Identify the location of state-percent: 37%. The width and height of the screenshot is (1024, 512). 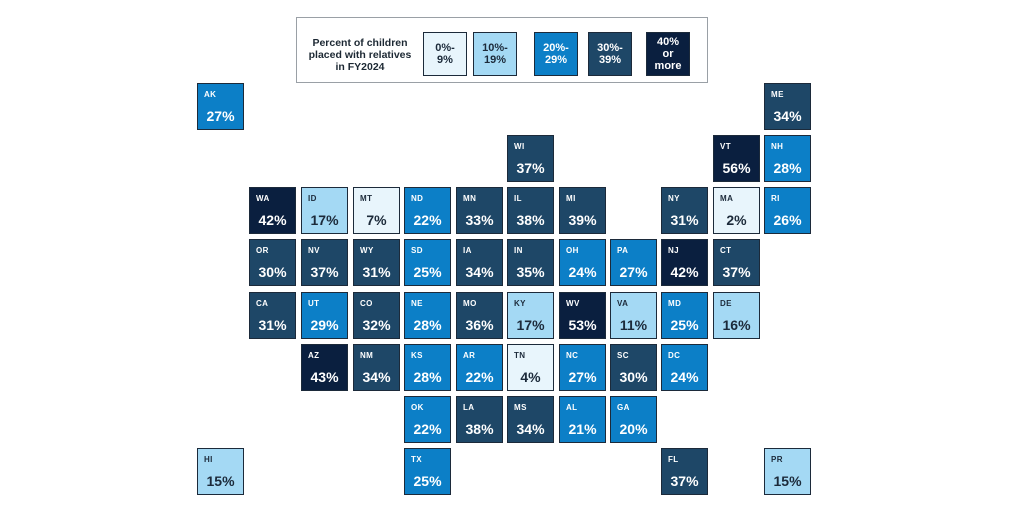
(684, 481).